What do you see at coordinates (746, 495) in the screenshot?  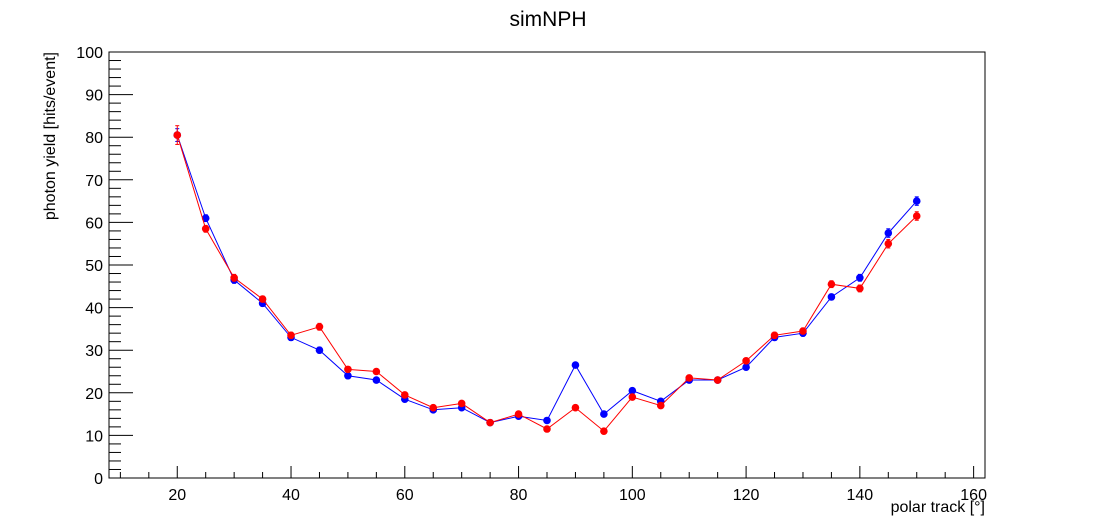 I see `x-tick-label: 120` at bounding box center [746, 495].